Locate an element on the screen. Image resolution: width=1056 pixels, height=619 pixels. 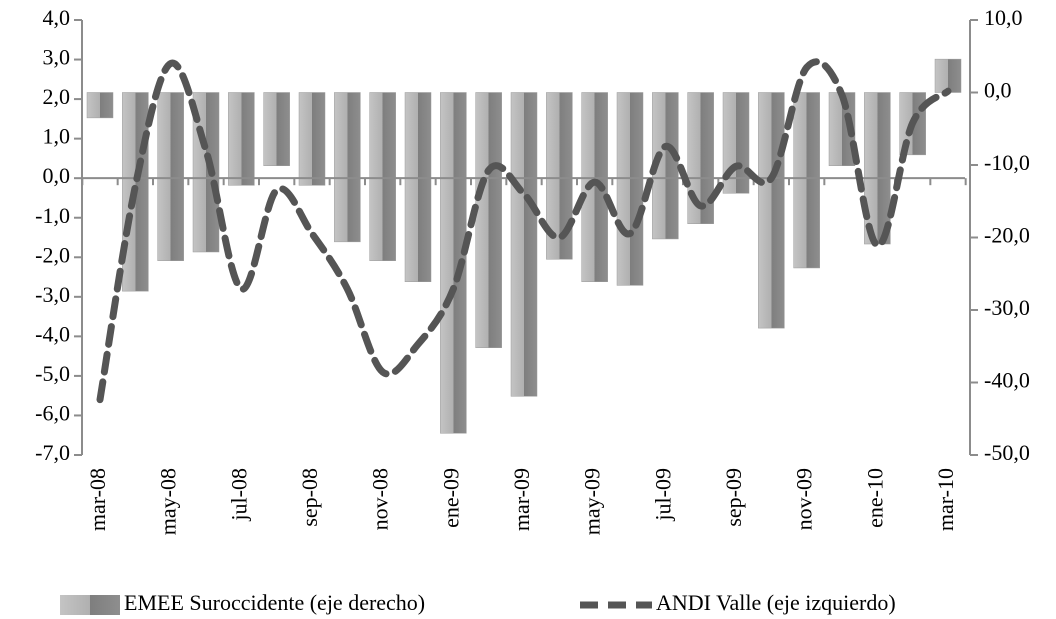
x-tick-label: sep-09 is located at coordinates (733, 497).